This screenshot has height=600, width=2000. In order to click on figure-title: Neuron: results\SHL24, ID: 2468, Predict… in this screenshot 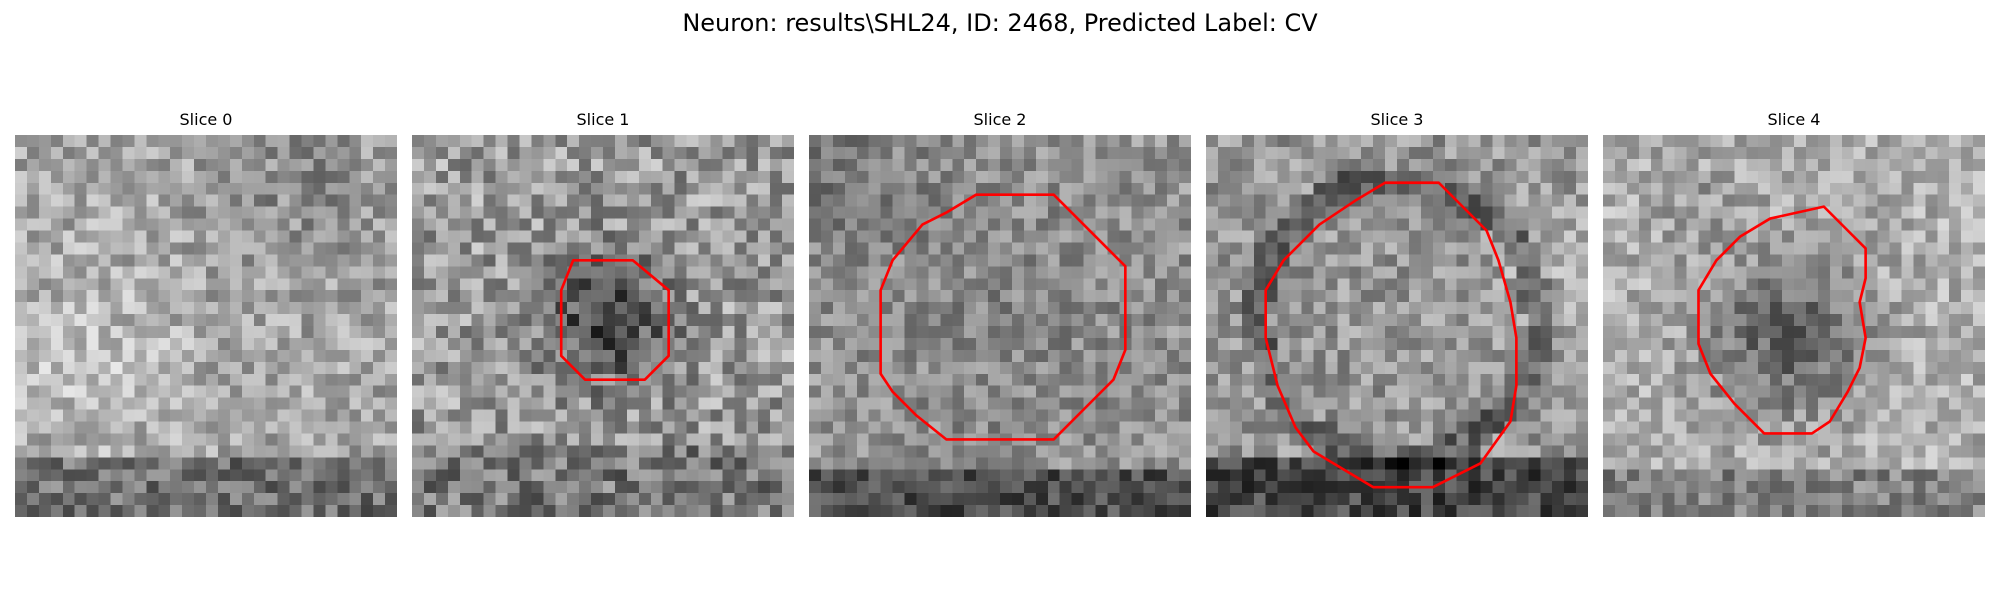, I will do `click(1000, 23)`.